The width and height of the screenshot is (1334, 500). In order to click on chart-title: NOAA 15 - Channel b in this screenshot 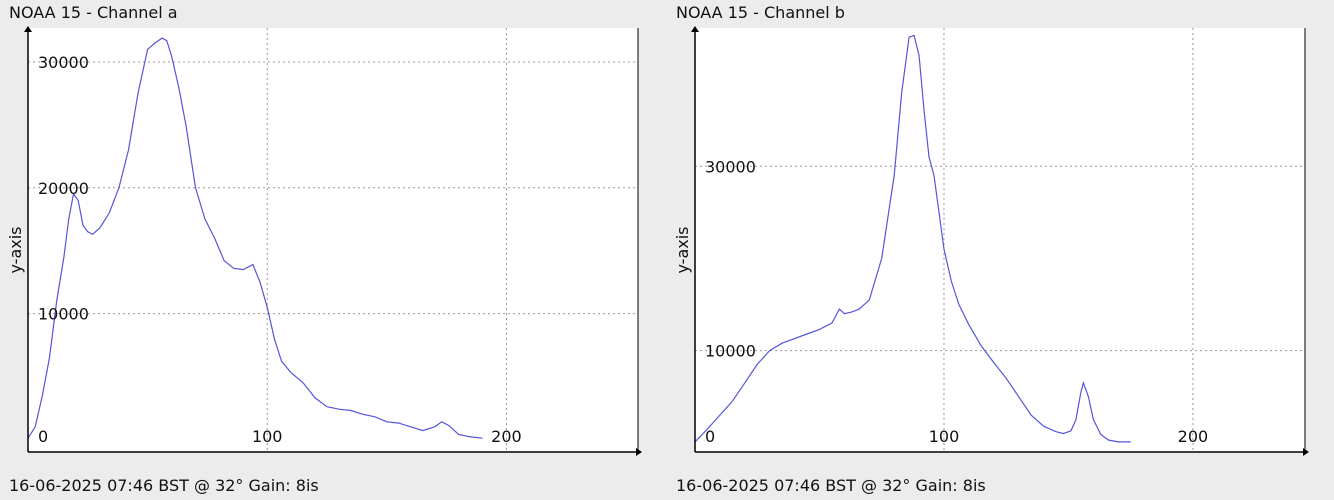, I will do `click(760, 12)`.